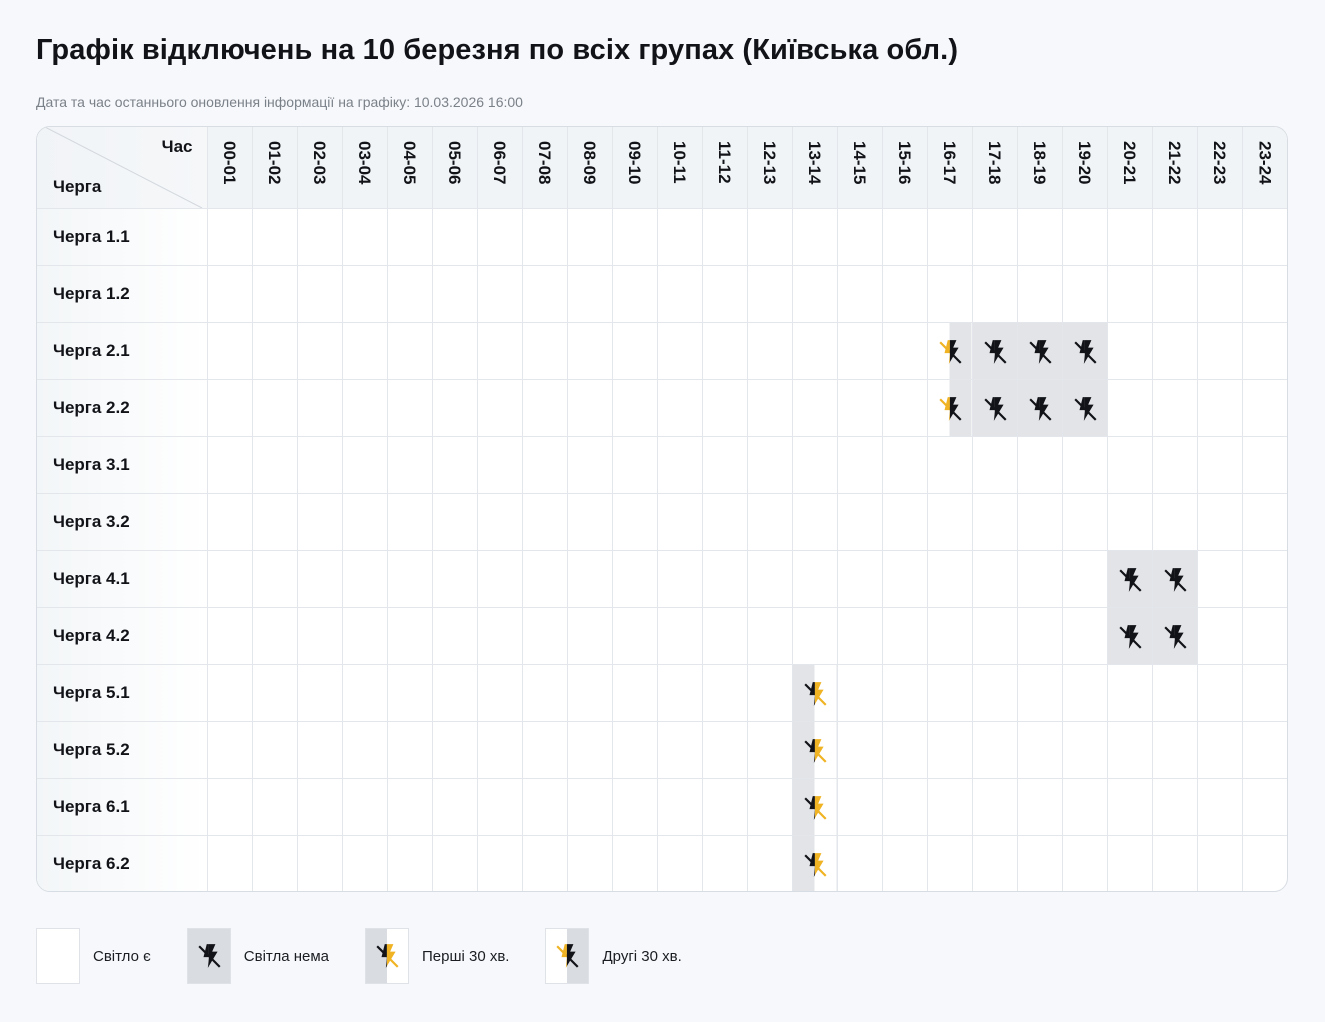 Image resolution: width=1325 pixels, height=1022 pixels. What do you see at coordinates (634, 163) in the screenshot?
I see `hour-label: 09-10` at bounding box center [634, 163].